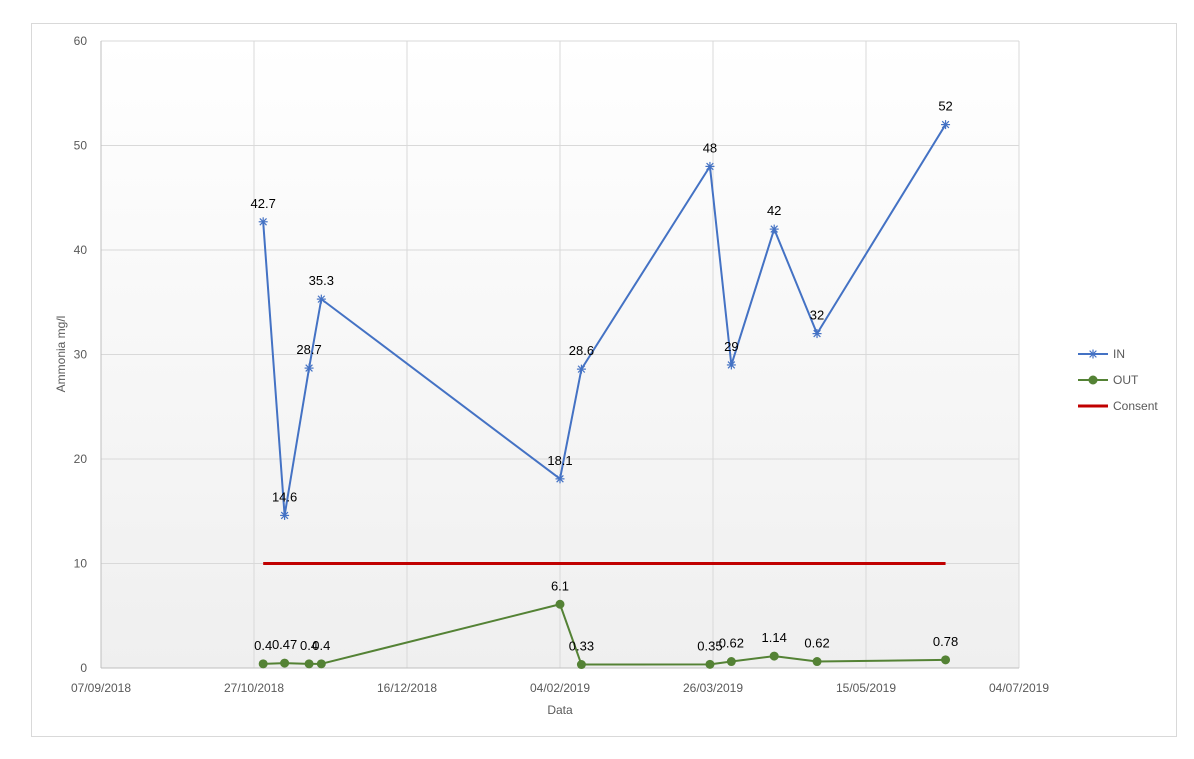 Image resolution: width=1194 pixels, height=759 pixels. I want to click on data-label-in: 42, so click(774, 210).